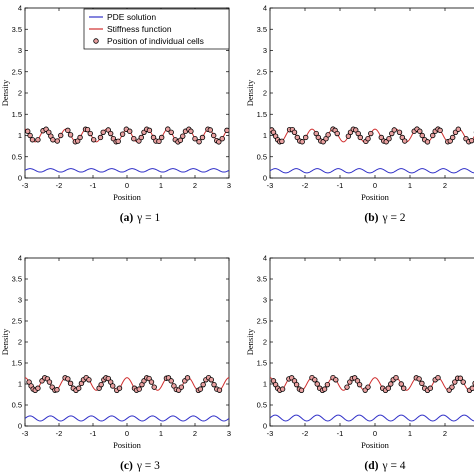 The width and height of the screenshot is (474, 474). What do you see at coordinates (393, 466) in the screenshot?
I see `caption-math: γ = 4` at bounding box center [393, 466].